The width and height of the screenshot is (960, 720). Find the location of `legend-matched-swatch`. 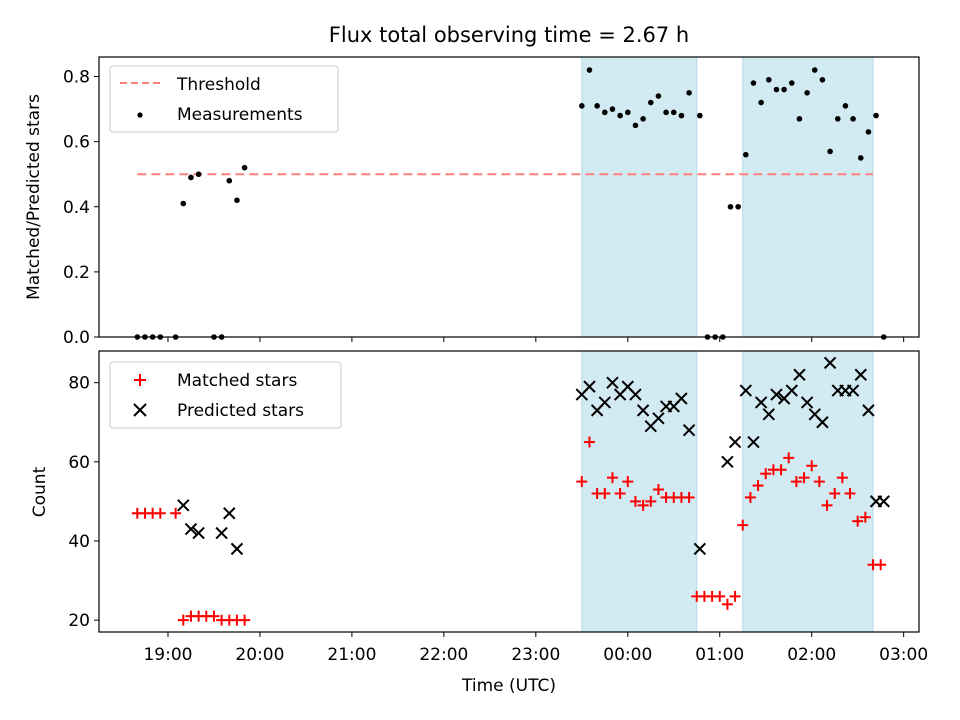

legend-matched-swatch is located at coordinates (140, 380).